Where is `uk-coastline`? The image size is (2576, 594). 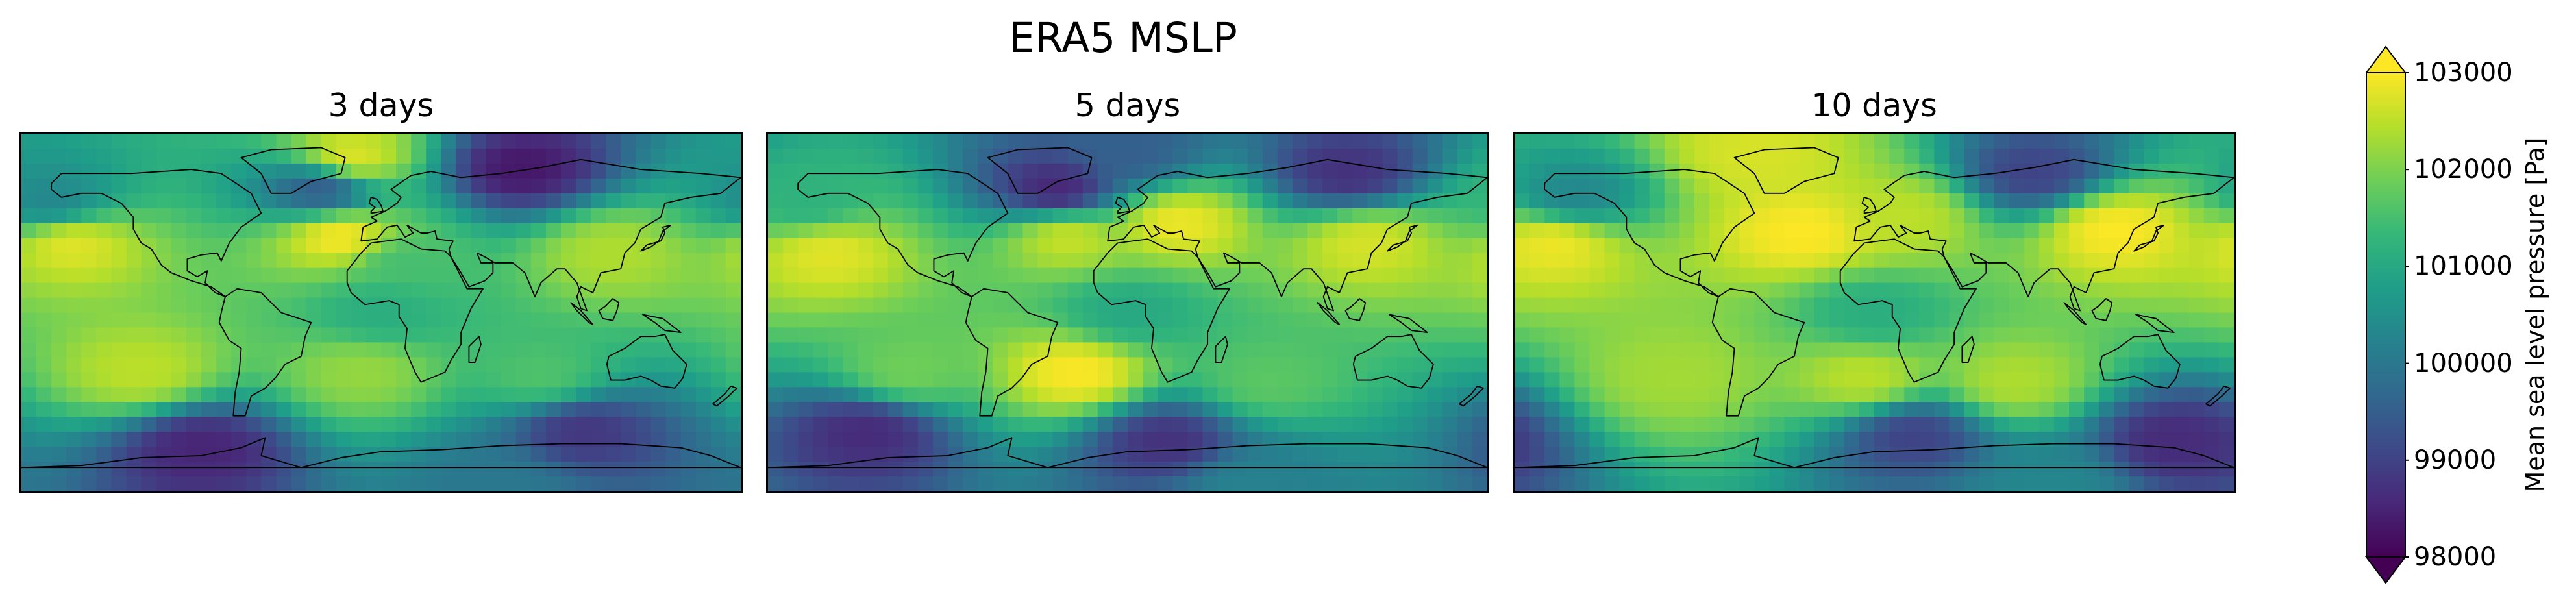 uk-coastline is located at coordinates (1869, 206).